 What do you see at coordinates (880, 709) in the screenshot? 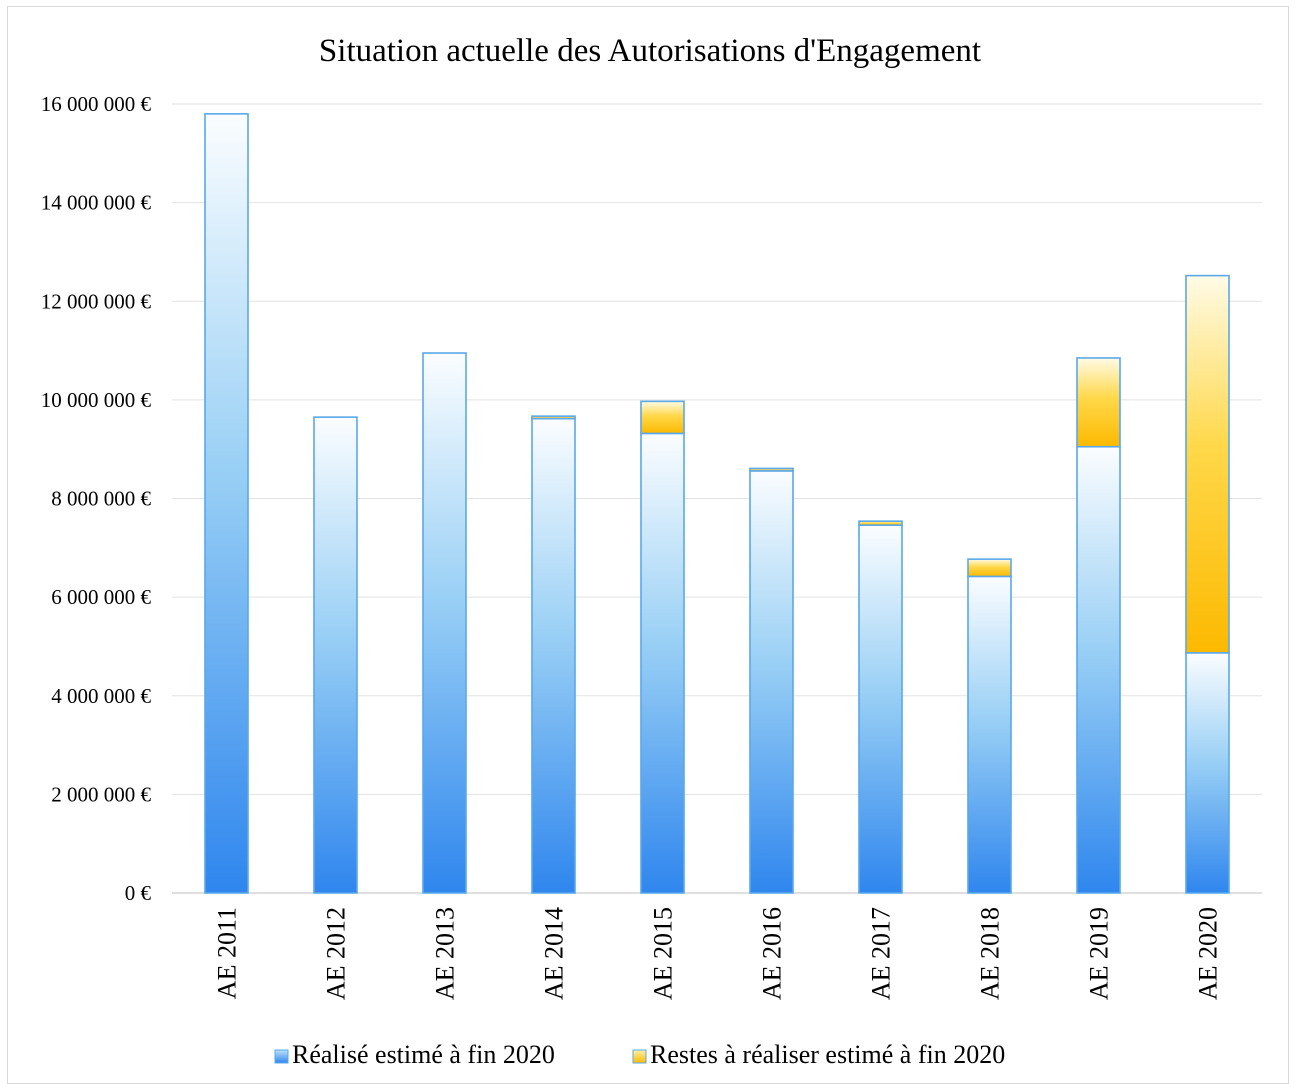
I see `bar-realise-ae-2017` at bounding box center [880, 709].